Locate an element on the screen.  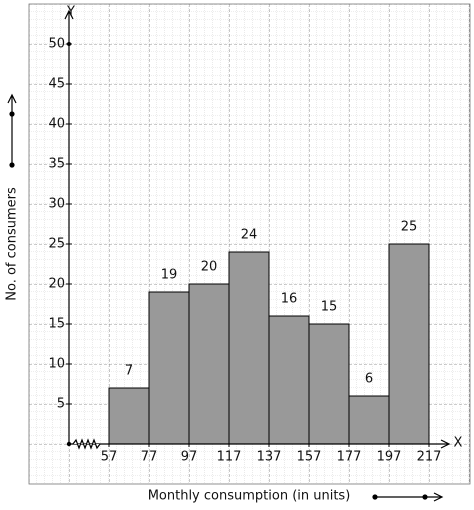
axis-break is located at coordinates (86, 444).